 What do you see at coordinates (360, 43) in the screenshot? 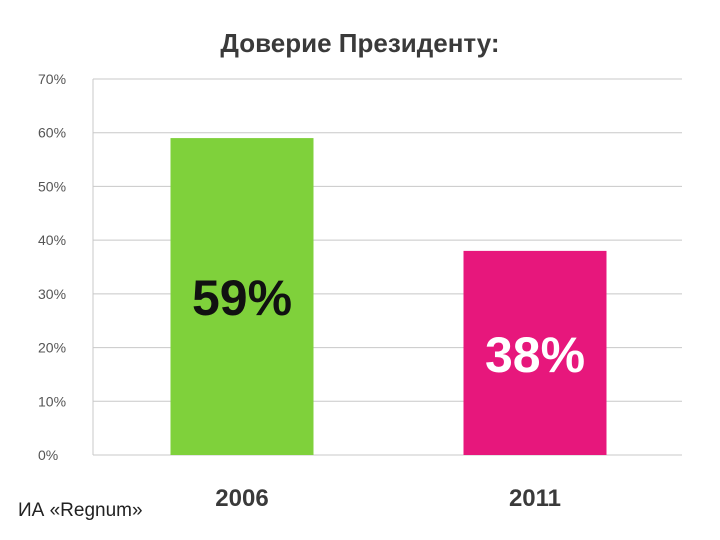
I see `chart-title: Доверие Президенту:` at bounding box center [360, 43].